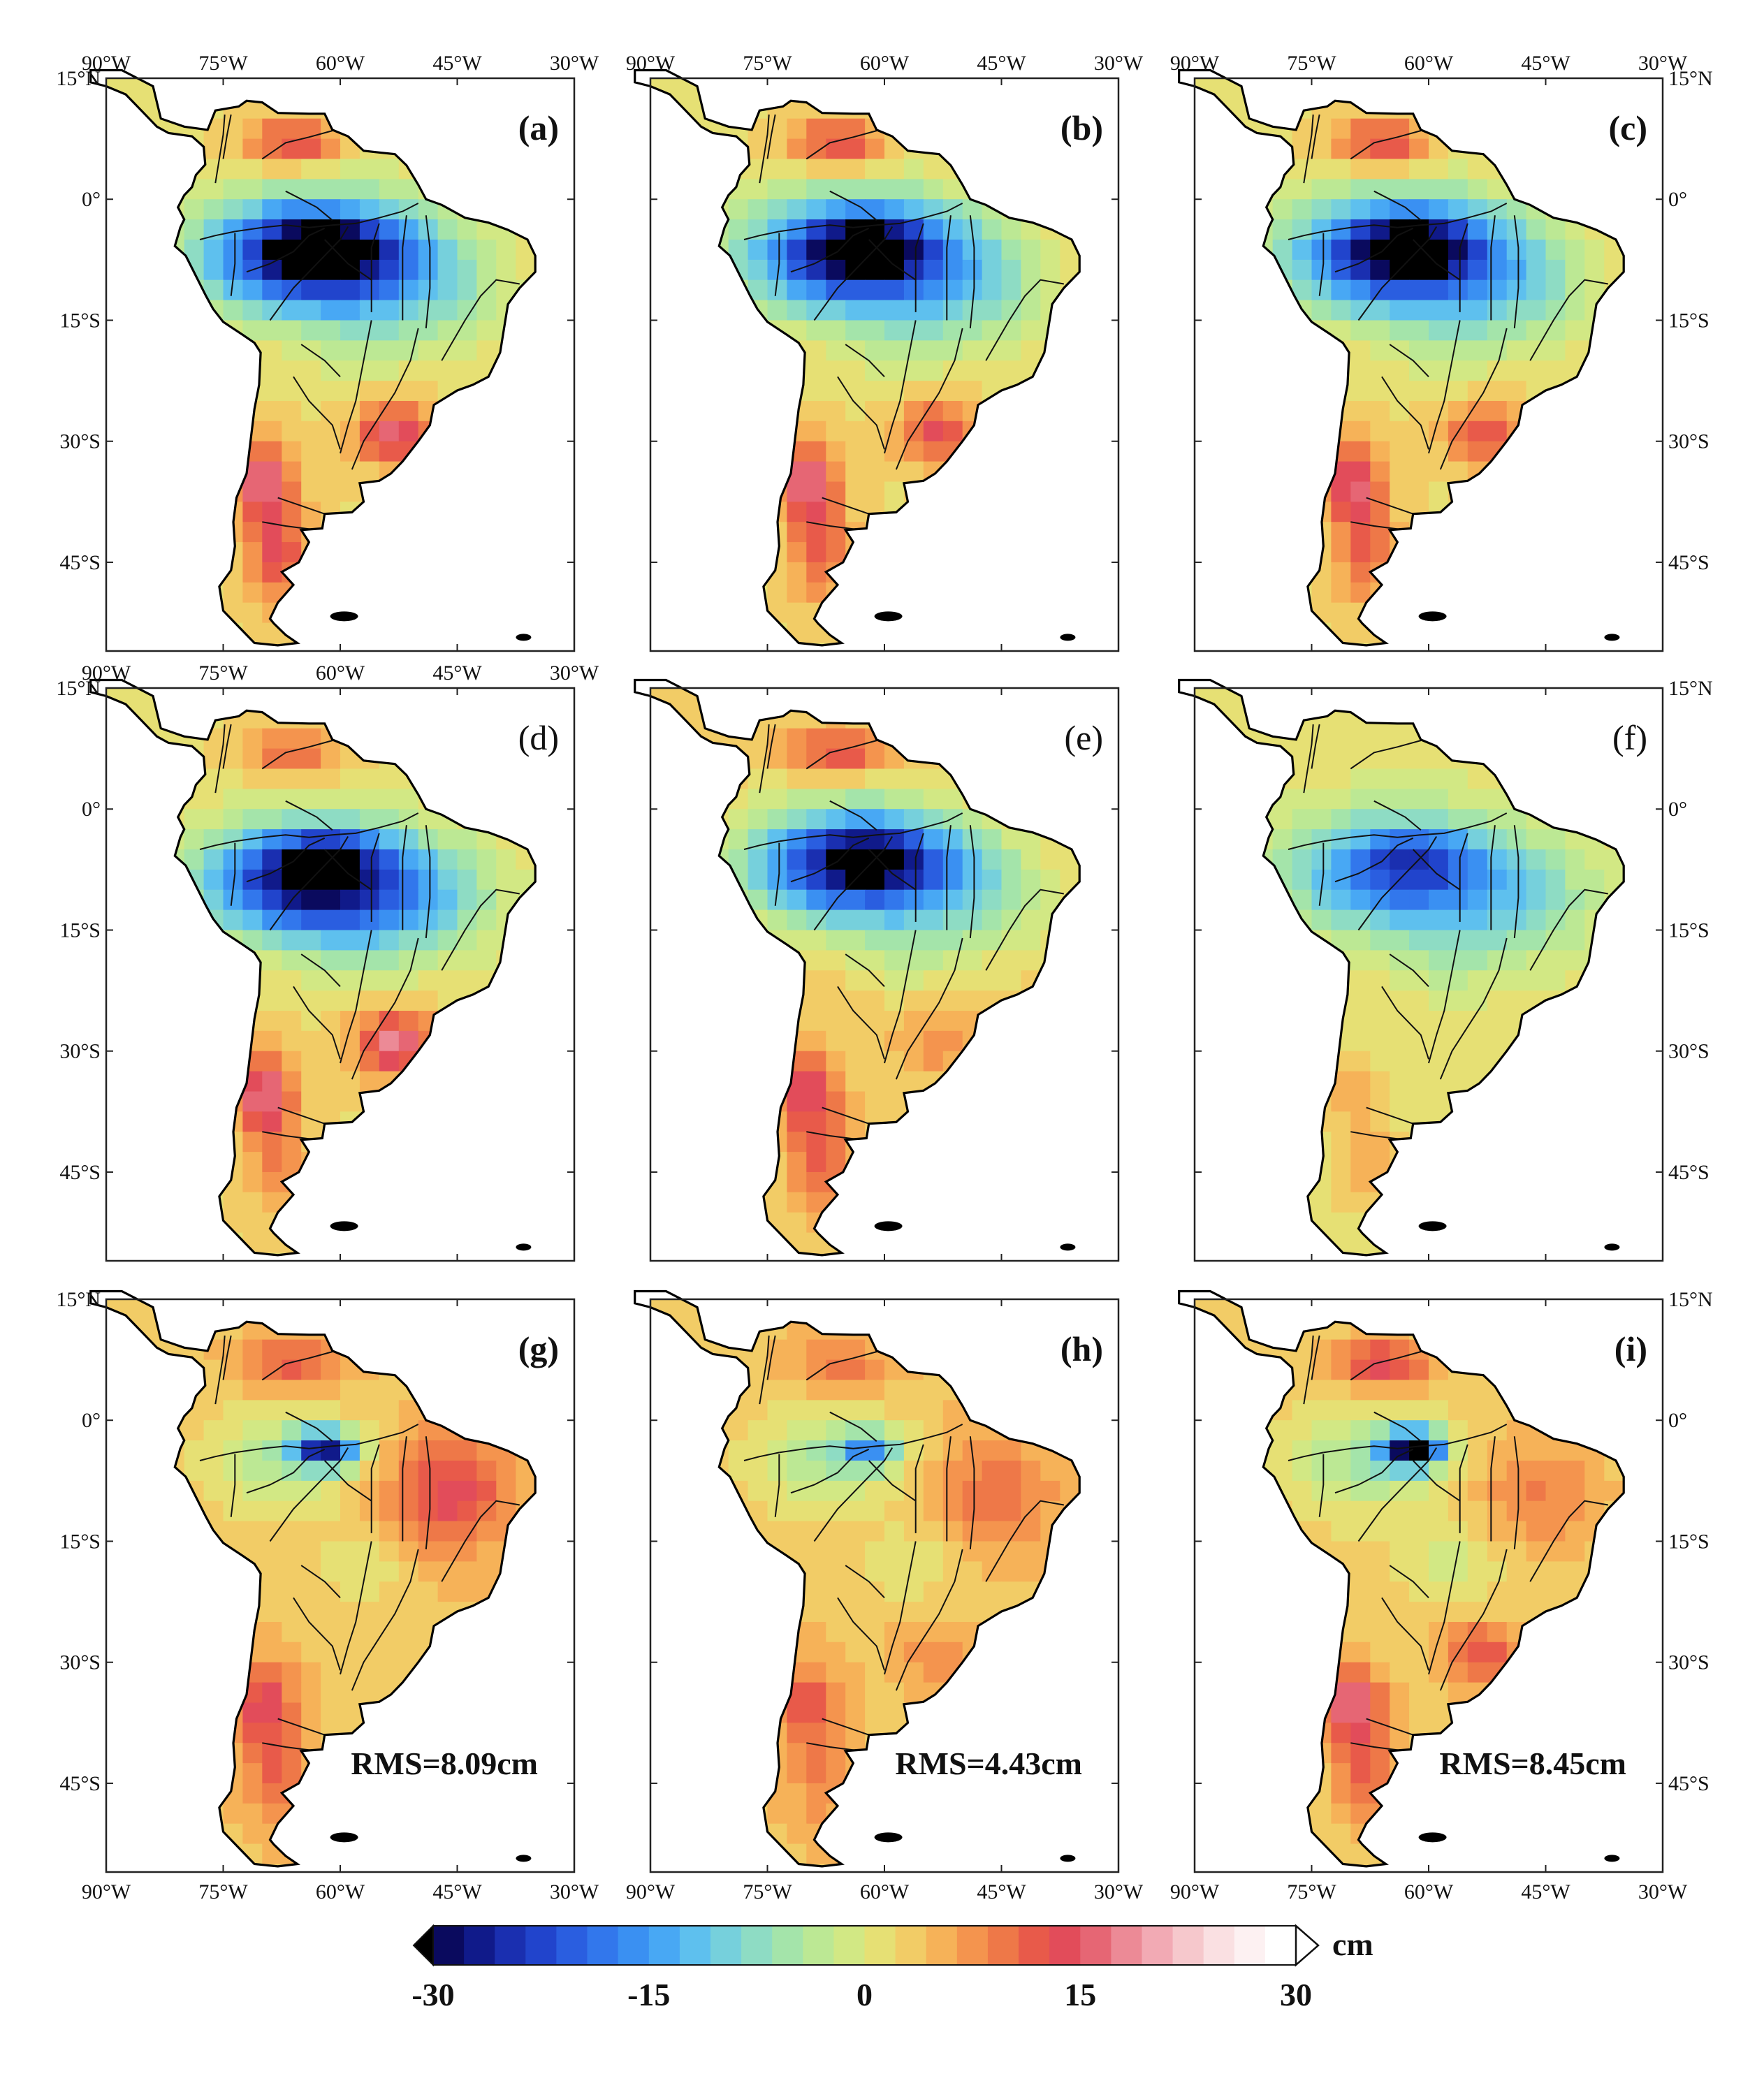 Image resolution: width=1764 pixels, height=2076 pixels. What do you see at coordinates (1629, 737) in the screenshot?
I see `panel-label: (f)` at bounding box center [1629, 737].